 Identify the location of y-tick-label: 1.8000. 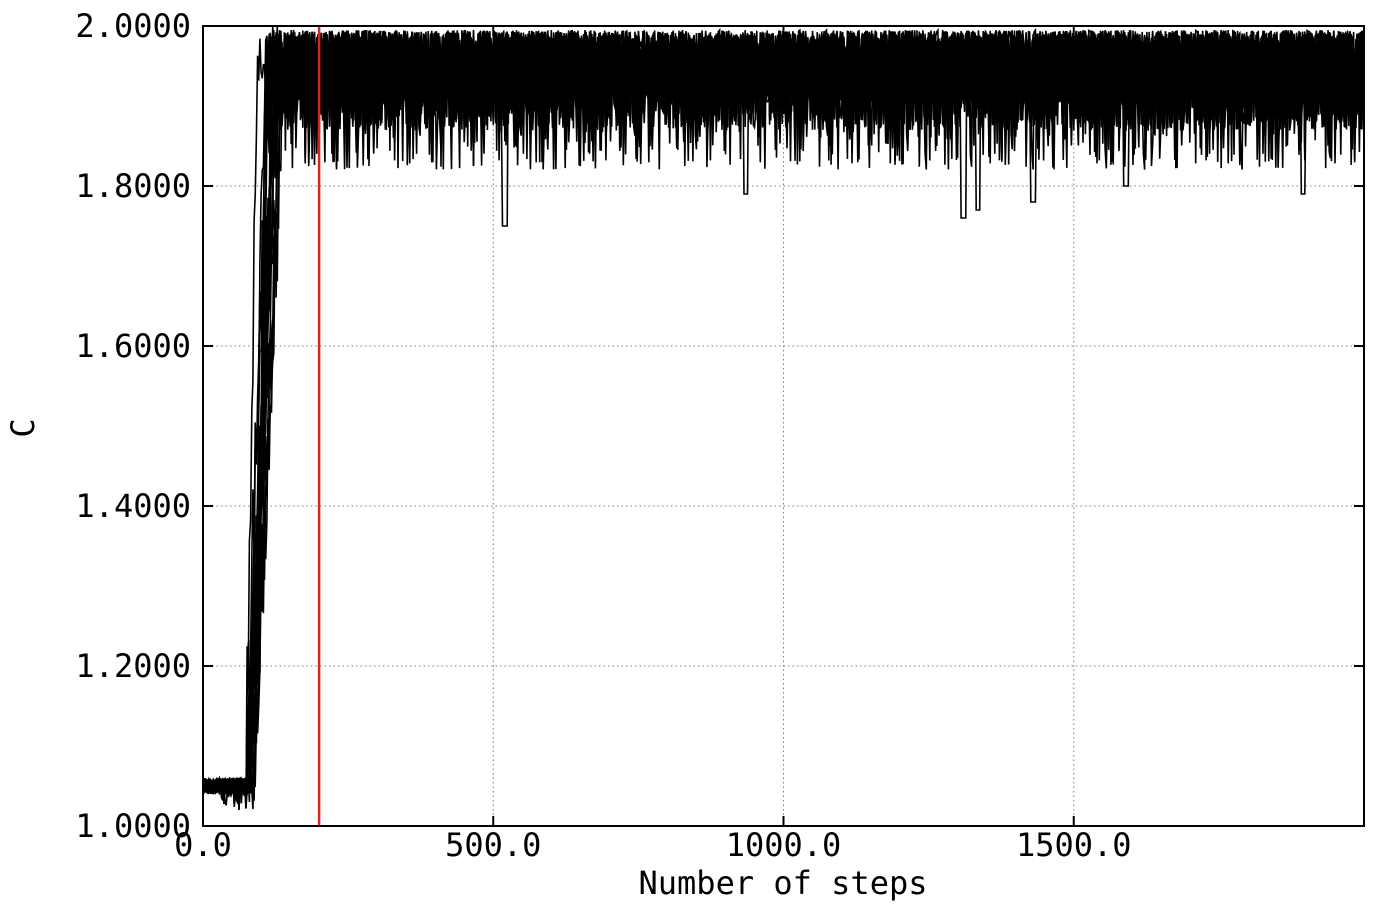
(133, 186).